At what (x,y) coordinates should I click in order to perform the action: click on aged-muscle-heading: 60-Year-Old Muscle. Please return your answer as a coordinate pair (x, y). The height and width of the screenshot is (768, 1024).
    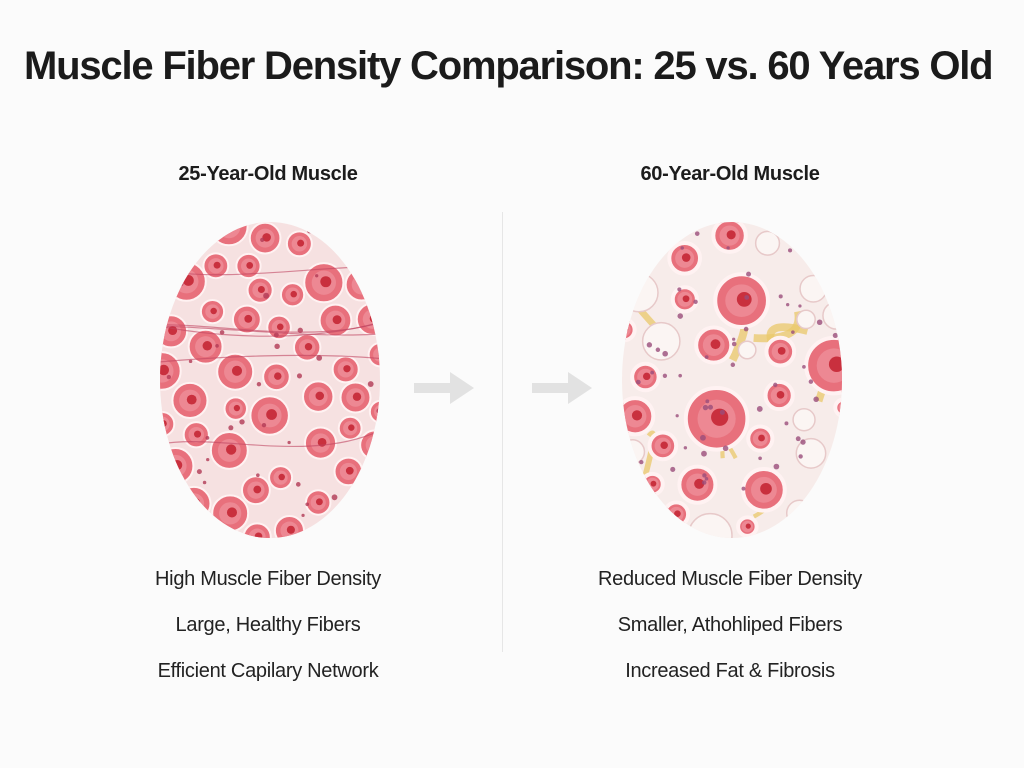
    Looking at the image, I should click on (730, 174).